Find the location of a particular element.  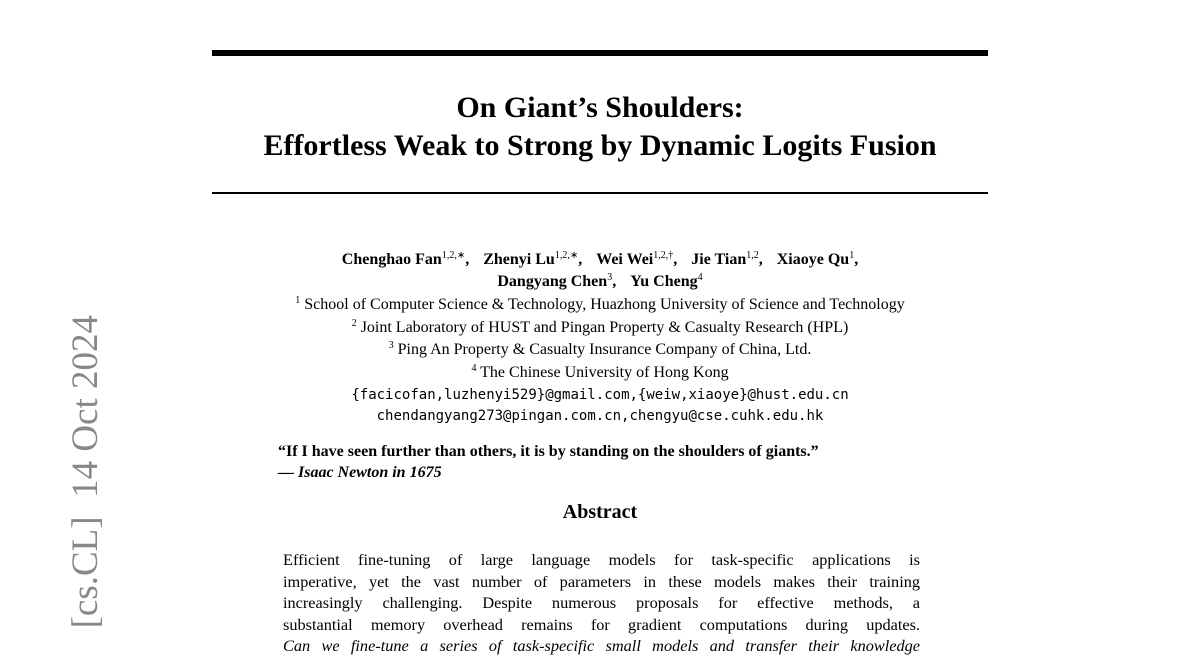

quote-attribution: — Isaac Newton in 1675 is located at coordinates (360, 472).